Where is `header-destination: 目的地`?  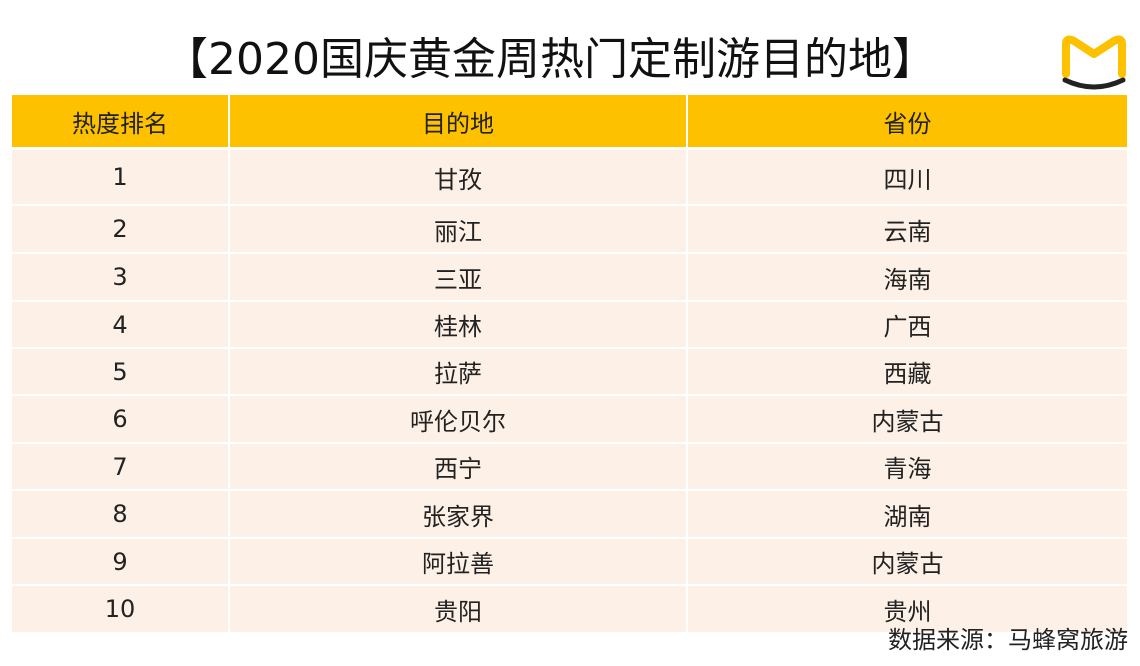
header-destination: 目的地 is located at coordinates (459, 121).